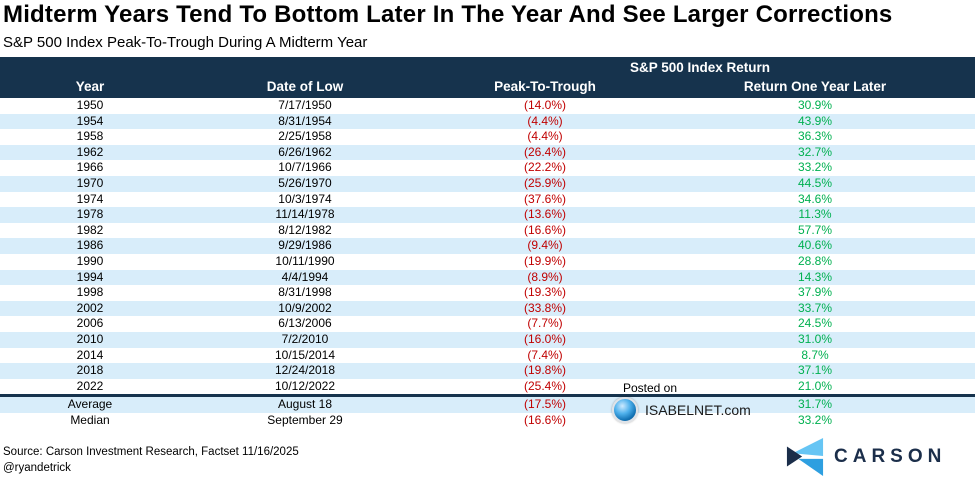 The height and width of the screenshot is (499, 975). Describe the element at coordinates (545, 323) in the screenshot. I see `peak-to-trough-cell: (7.7%)` at that location.